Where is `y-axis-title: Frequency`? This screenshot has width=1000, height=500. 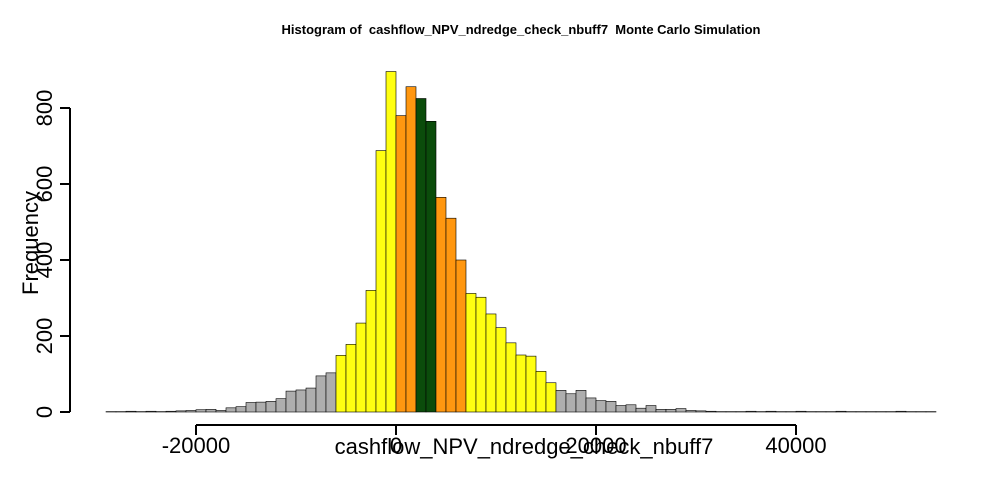
y-axis-title: Frequency is located at coordinates (30, 243).